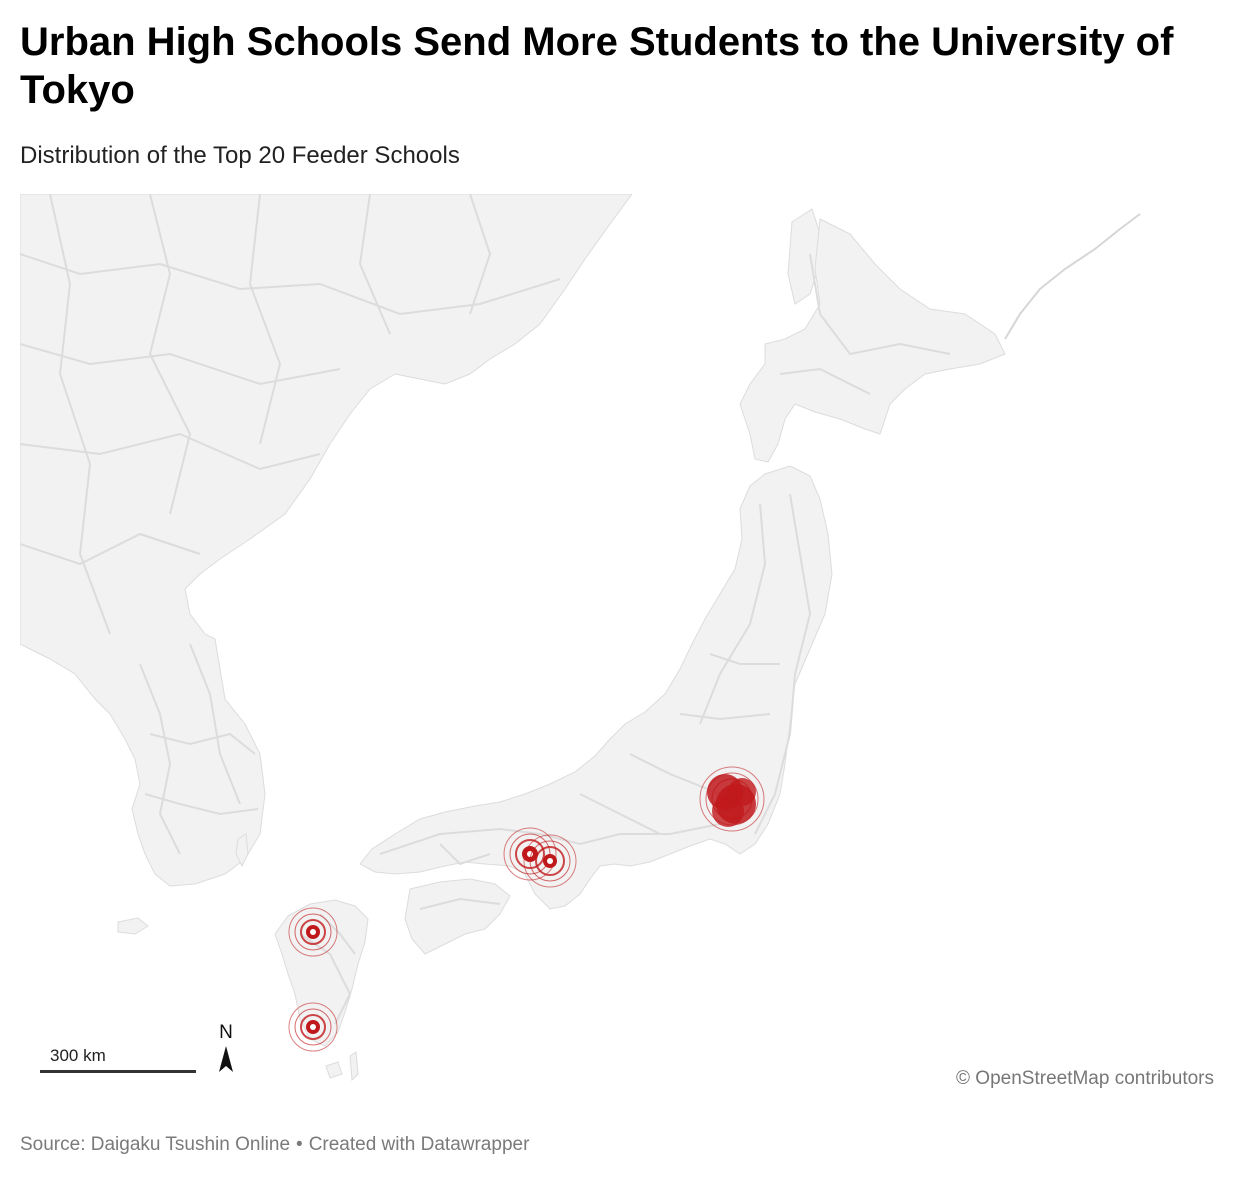  What do you see at coordinates (118, 1071) in the screenshot?
I see `scale-bar-line` at bounding box center [118, 1071].